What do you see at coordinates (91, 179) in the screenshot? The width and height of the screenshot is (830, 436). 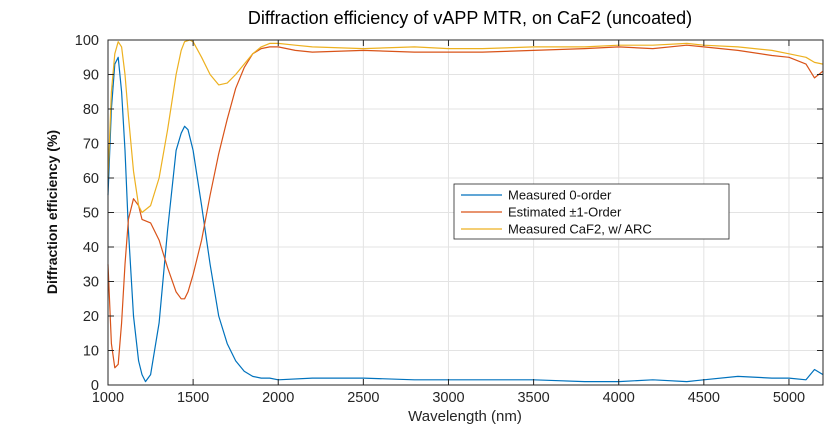 I see `y-tick-label: 60` at bounding box center [91, 179].